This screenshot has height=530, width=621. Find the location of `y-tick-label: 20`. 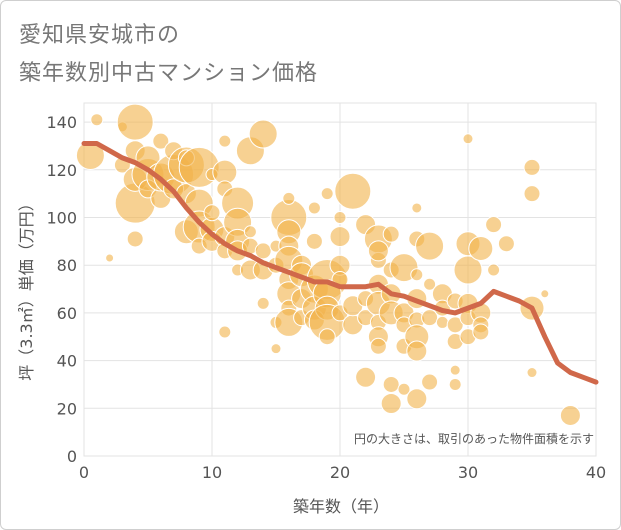

y-tick-label: 20 is located at coordinates (67, 408).